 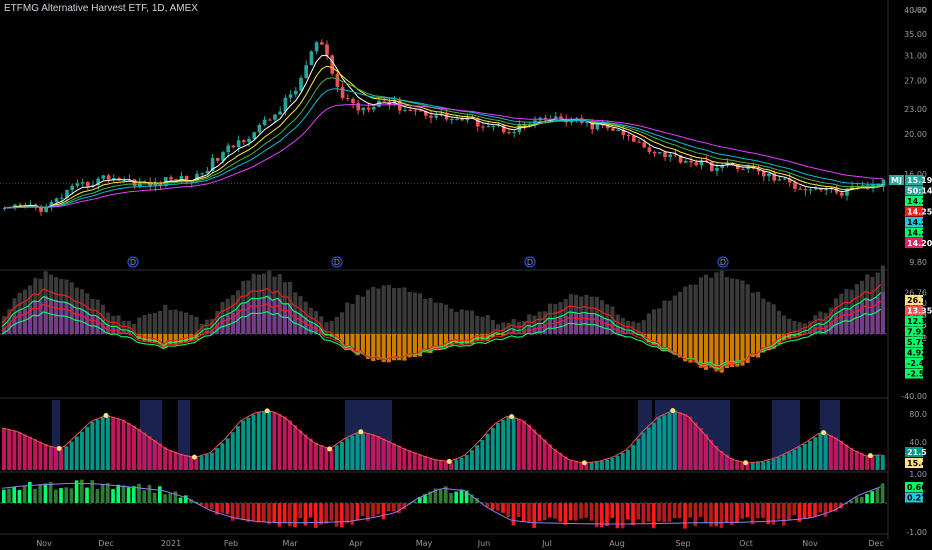 What do you see at coordinates (546, 543) in the screenshot?
I see `x-tick-label: Jul` at bounding box center [546, 543].